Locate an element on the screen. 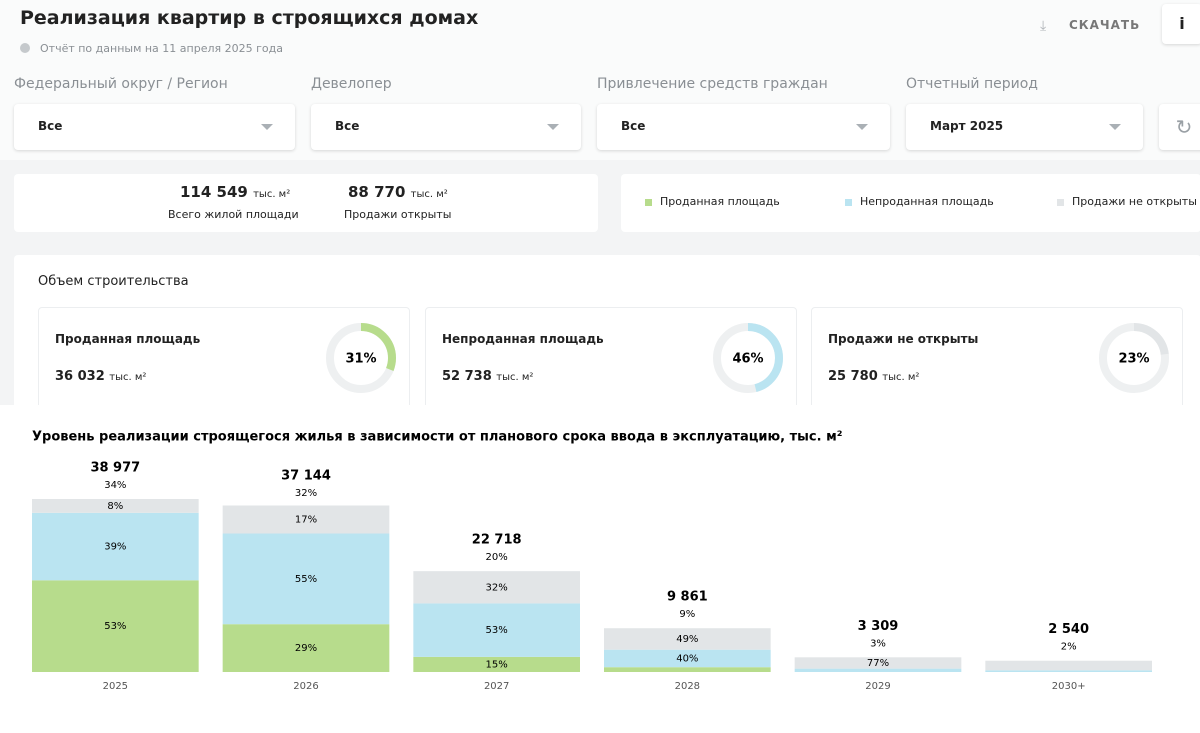 The width and height of the screenshot is (1200, 733). card-title: Непроданная площадь is located at coordinates (523, 339).